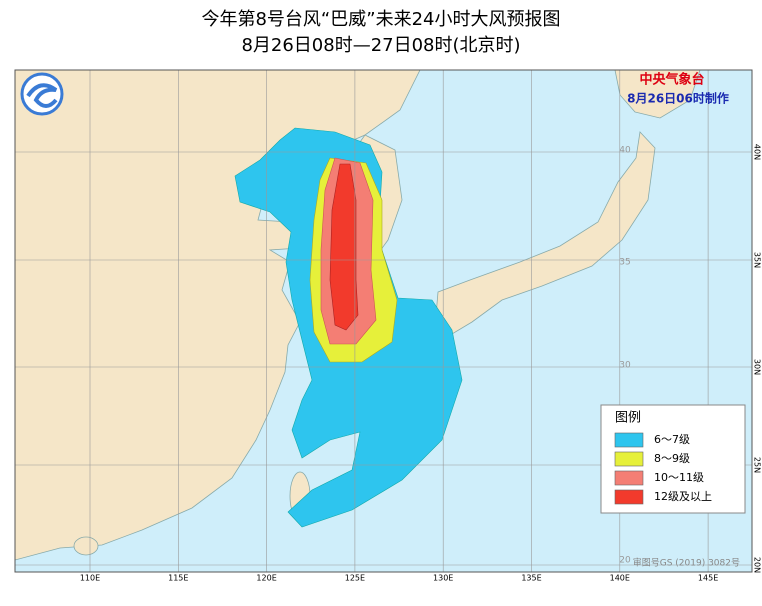  I want to click on issue-time: 8月26日06时制作, so click(678, 98).